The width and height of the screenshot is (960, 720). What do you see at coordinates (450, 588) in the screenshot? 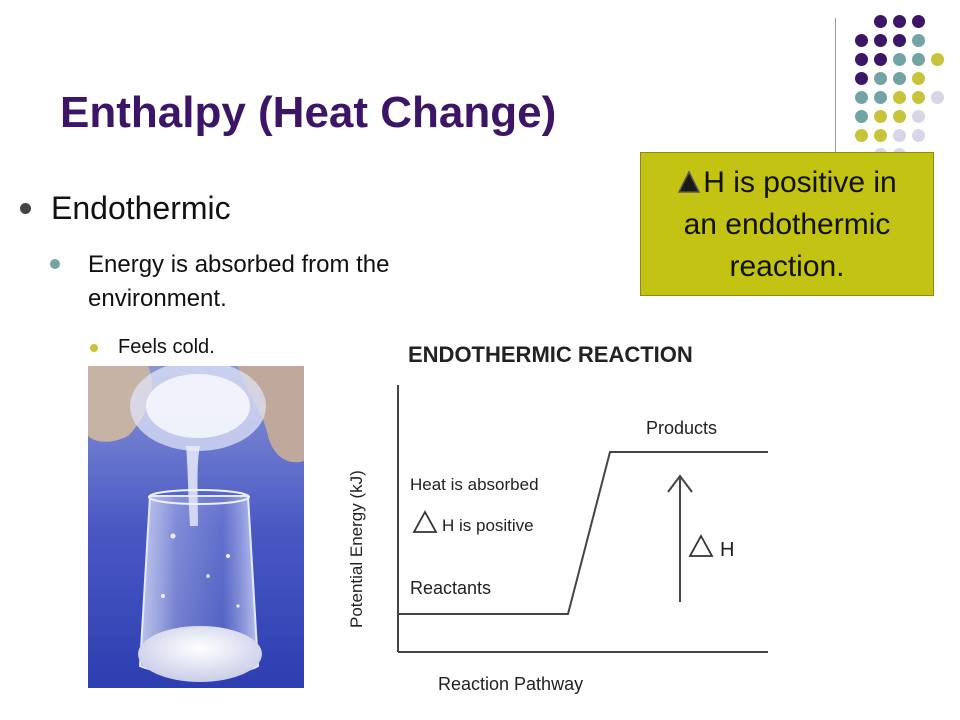
I see `reactants-label: Reactants` at bounding box center [450, 588].